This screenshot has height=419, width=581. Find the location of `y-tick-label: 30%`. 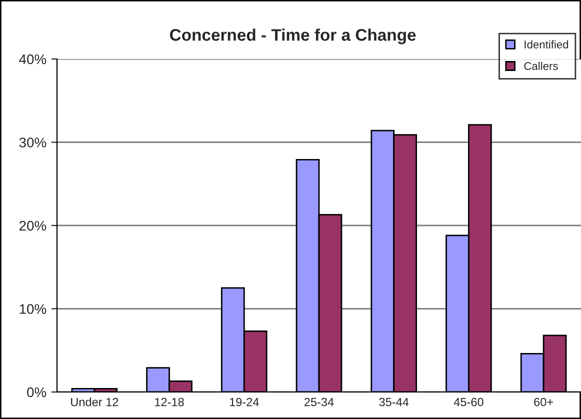

y-tick-label: 30% is located at coordinates (32, 143).